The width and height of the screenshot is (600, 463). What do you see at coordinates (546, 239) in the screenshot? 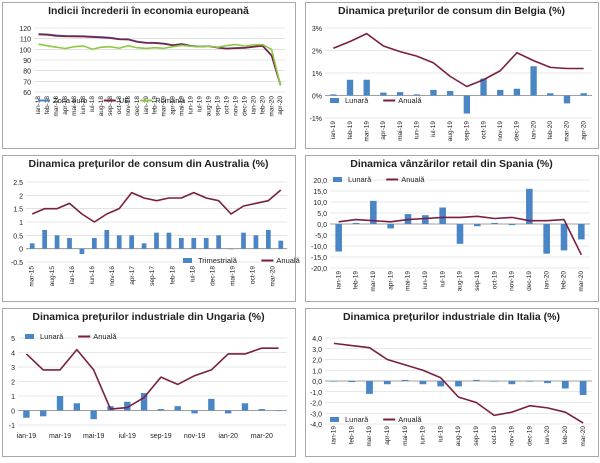
I see `bar-lunară-12` at bounding box center [546, 239].